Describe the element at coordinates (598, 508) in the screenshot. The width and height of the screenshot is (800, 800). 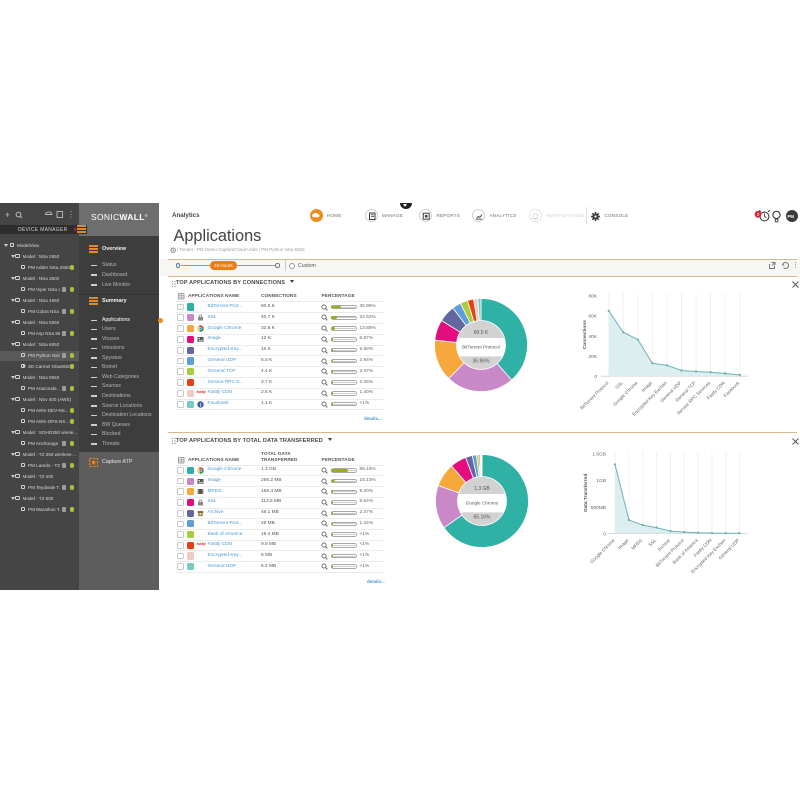
I see `svg-text: 500MB` at that location.